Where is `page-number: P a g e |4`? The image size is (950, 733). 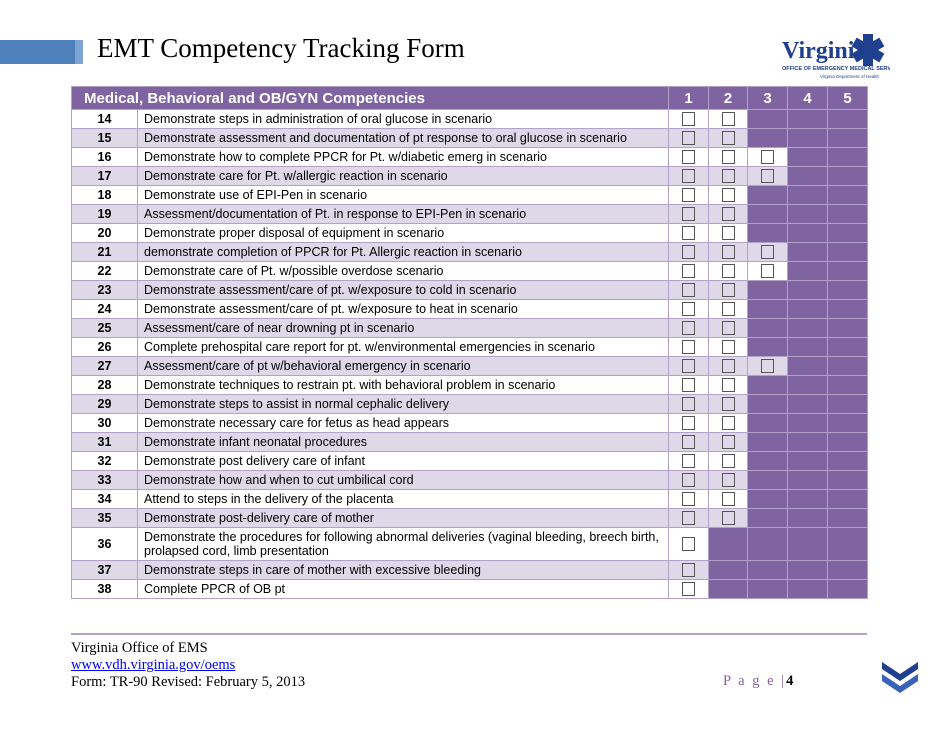
page-number: P a g e |4 is located at coordinates (759, 681).